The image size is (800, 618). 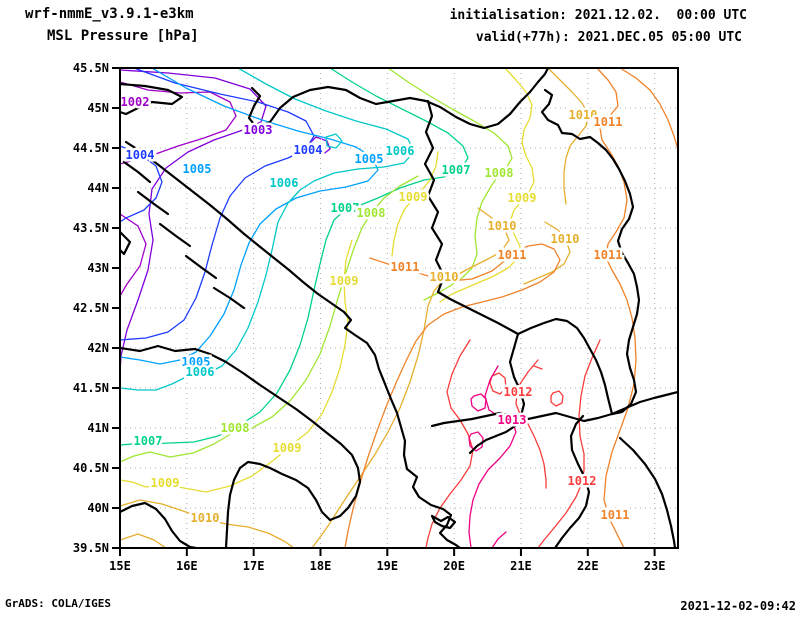 I want to click on y-axis-label: 45.5N, so click(x=91, y=68).